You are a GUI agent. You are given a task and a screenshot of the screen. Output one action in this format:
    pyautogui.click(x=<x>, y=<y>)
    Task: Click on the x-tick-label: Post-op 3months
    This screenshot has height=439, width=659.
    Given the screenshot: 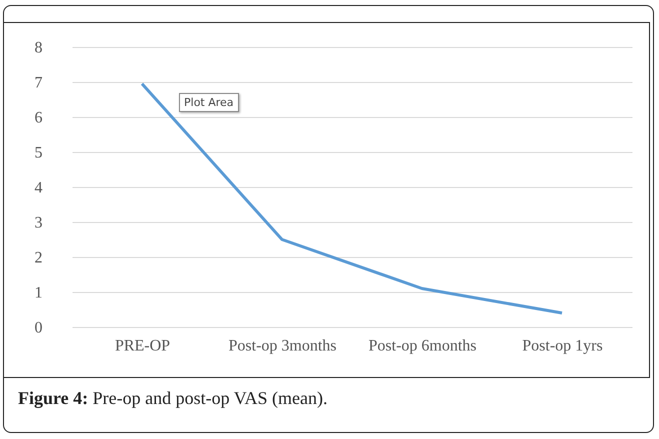 What is the action you would take?
    pyautogui.click(x=282, y=346)
    